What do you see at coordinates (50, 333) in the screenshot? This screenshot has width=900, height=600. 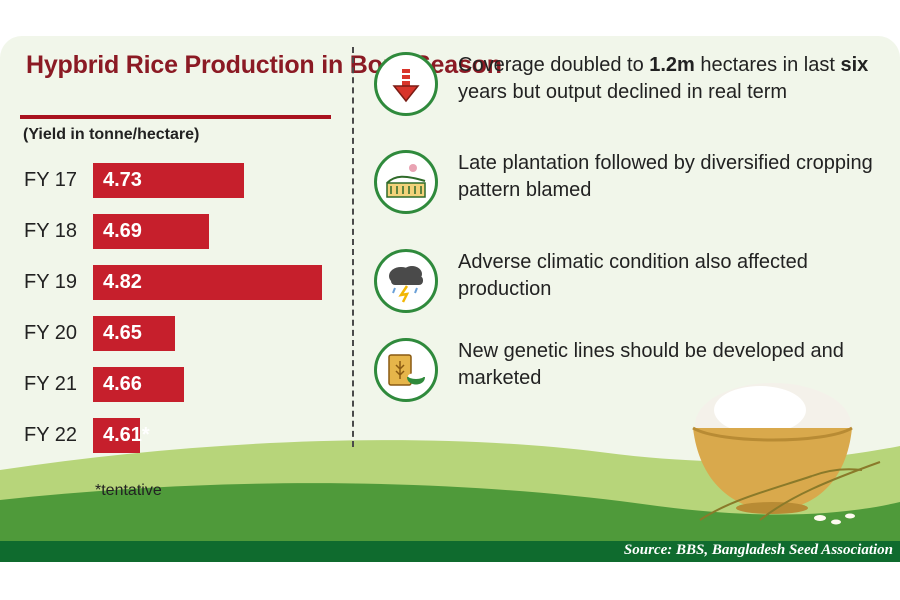 I see `category-label: FY 20` at bounding box center [50, 333].